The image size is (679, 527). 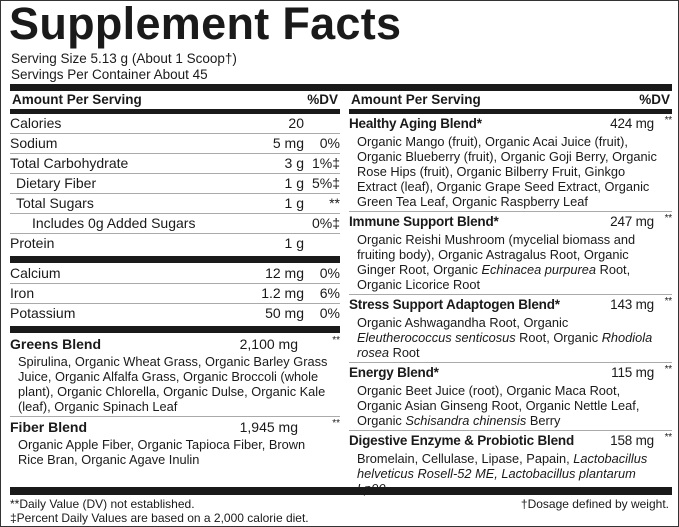 I want to click on top-divider-bar, so click(x=341, y=87).